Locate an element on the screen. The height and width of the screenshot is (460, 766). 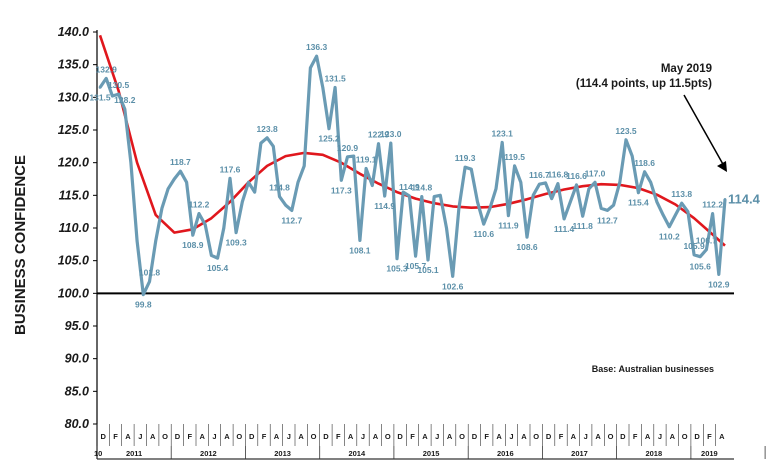
y-tick-label: 140.0 is located at coordinates (73, 32).